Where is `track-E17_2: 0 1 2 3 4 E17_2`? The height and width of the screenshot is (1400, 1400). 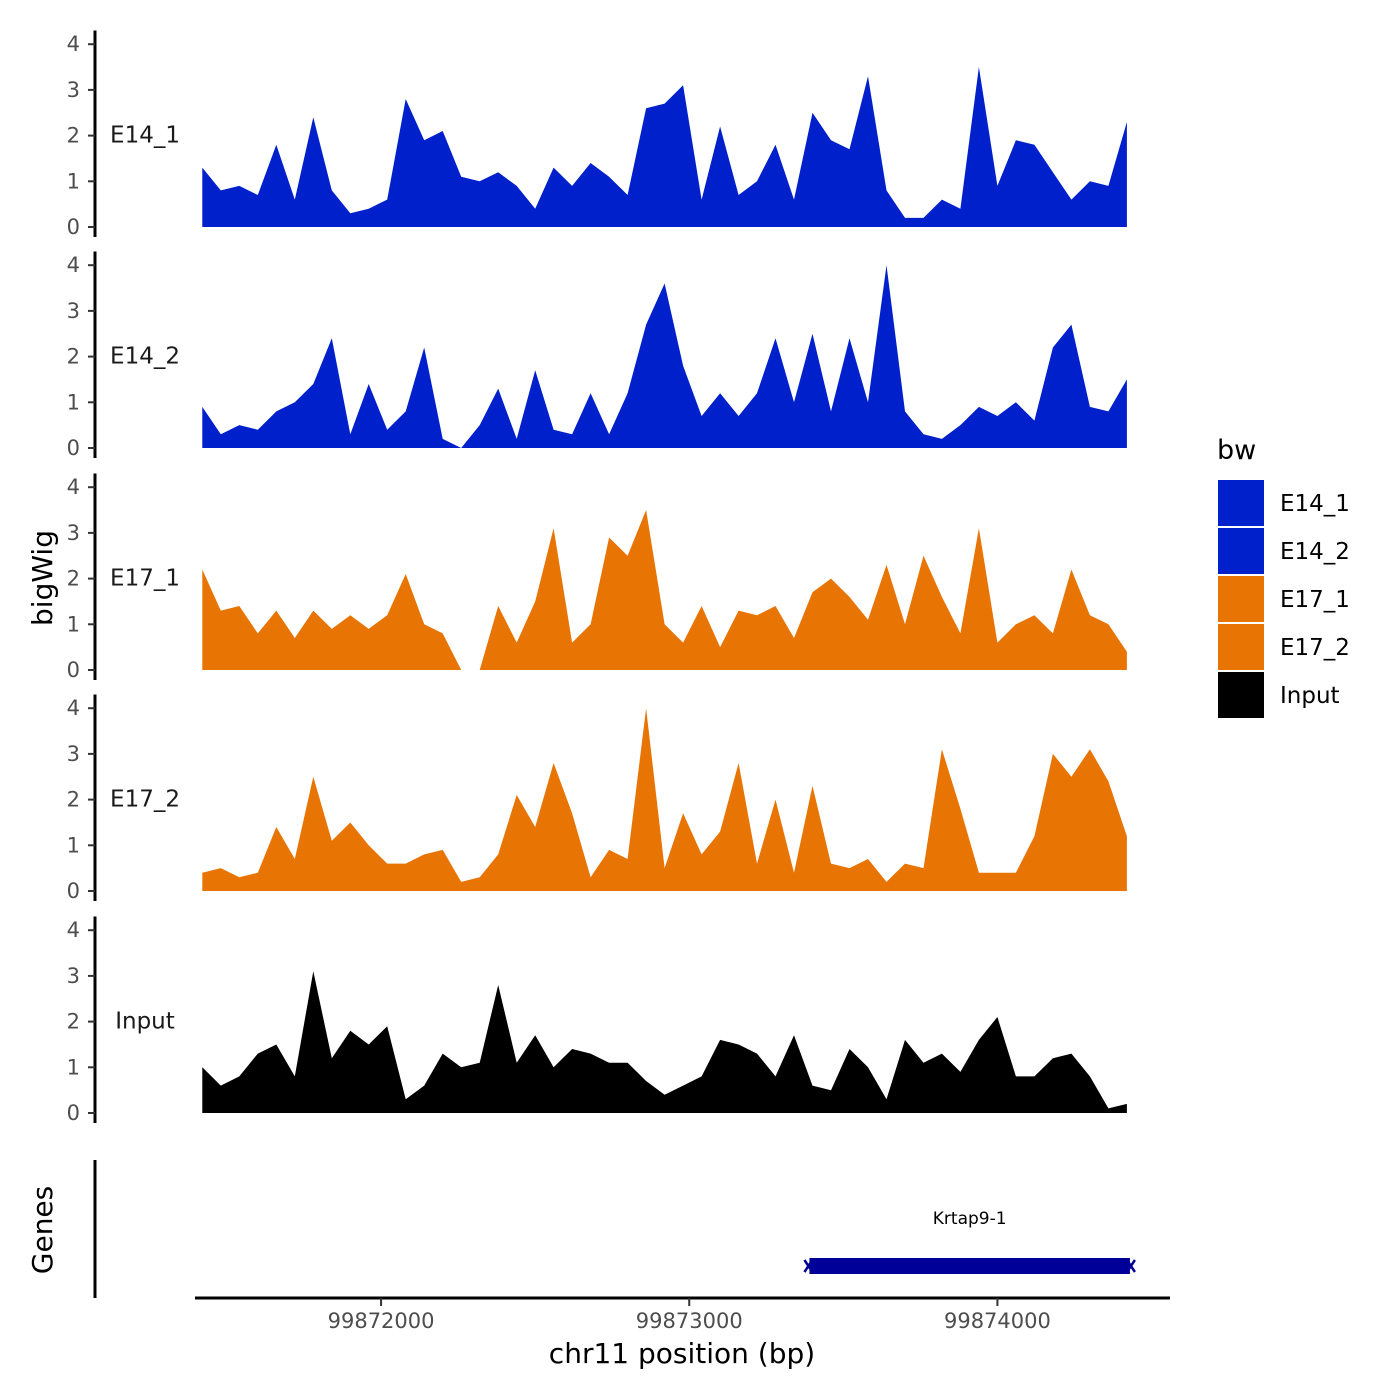
track-E17_2: 0 1 2 3 4 E17_2 is located at coordinates (597, 798).